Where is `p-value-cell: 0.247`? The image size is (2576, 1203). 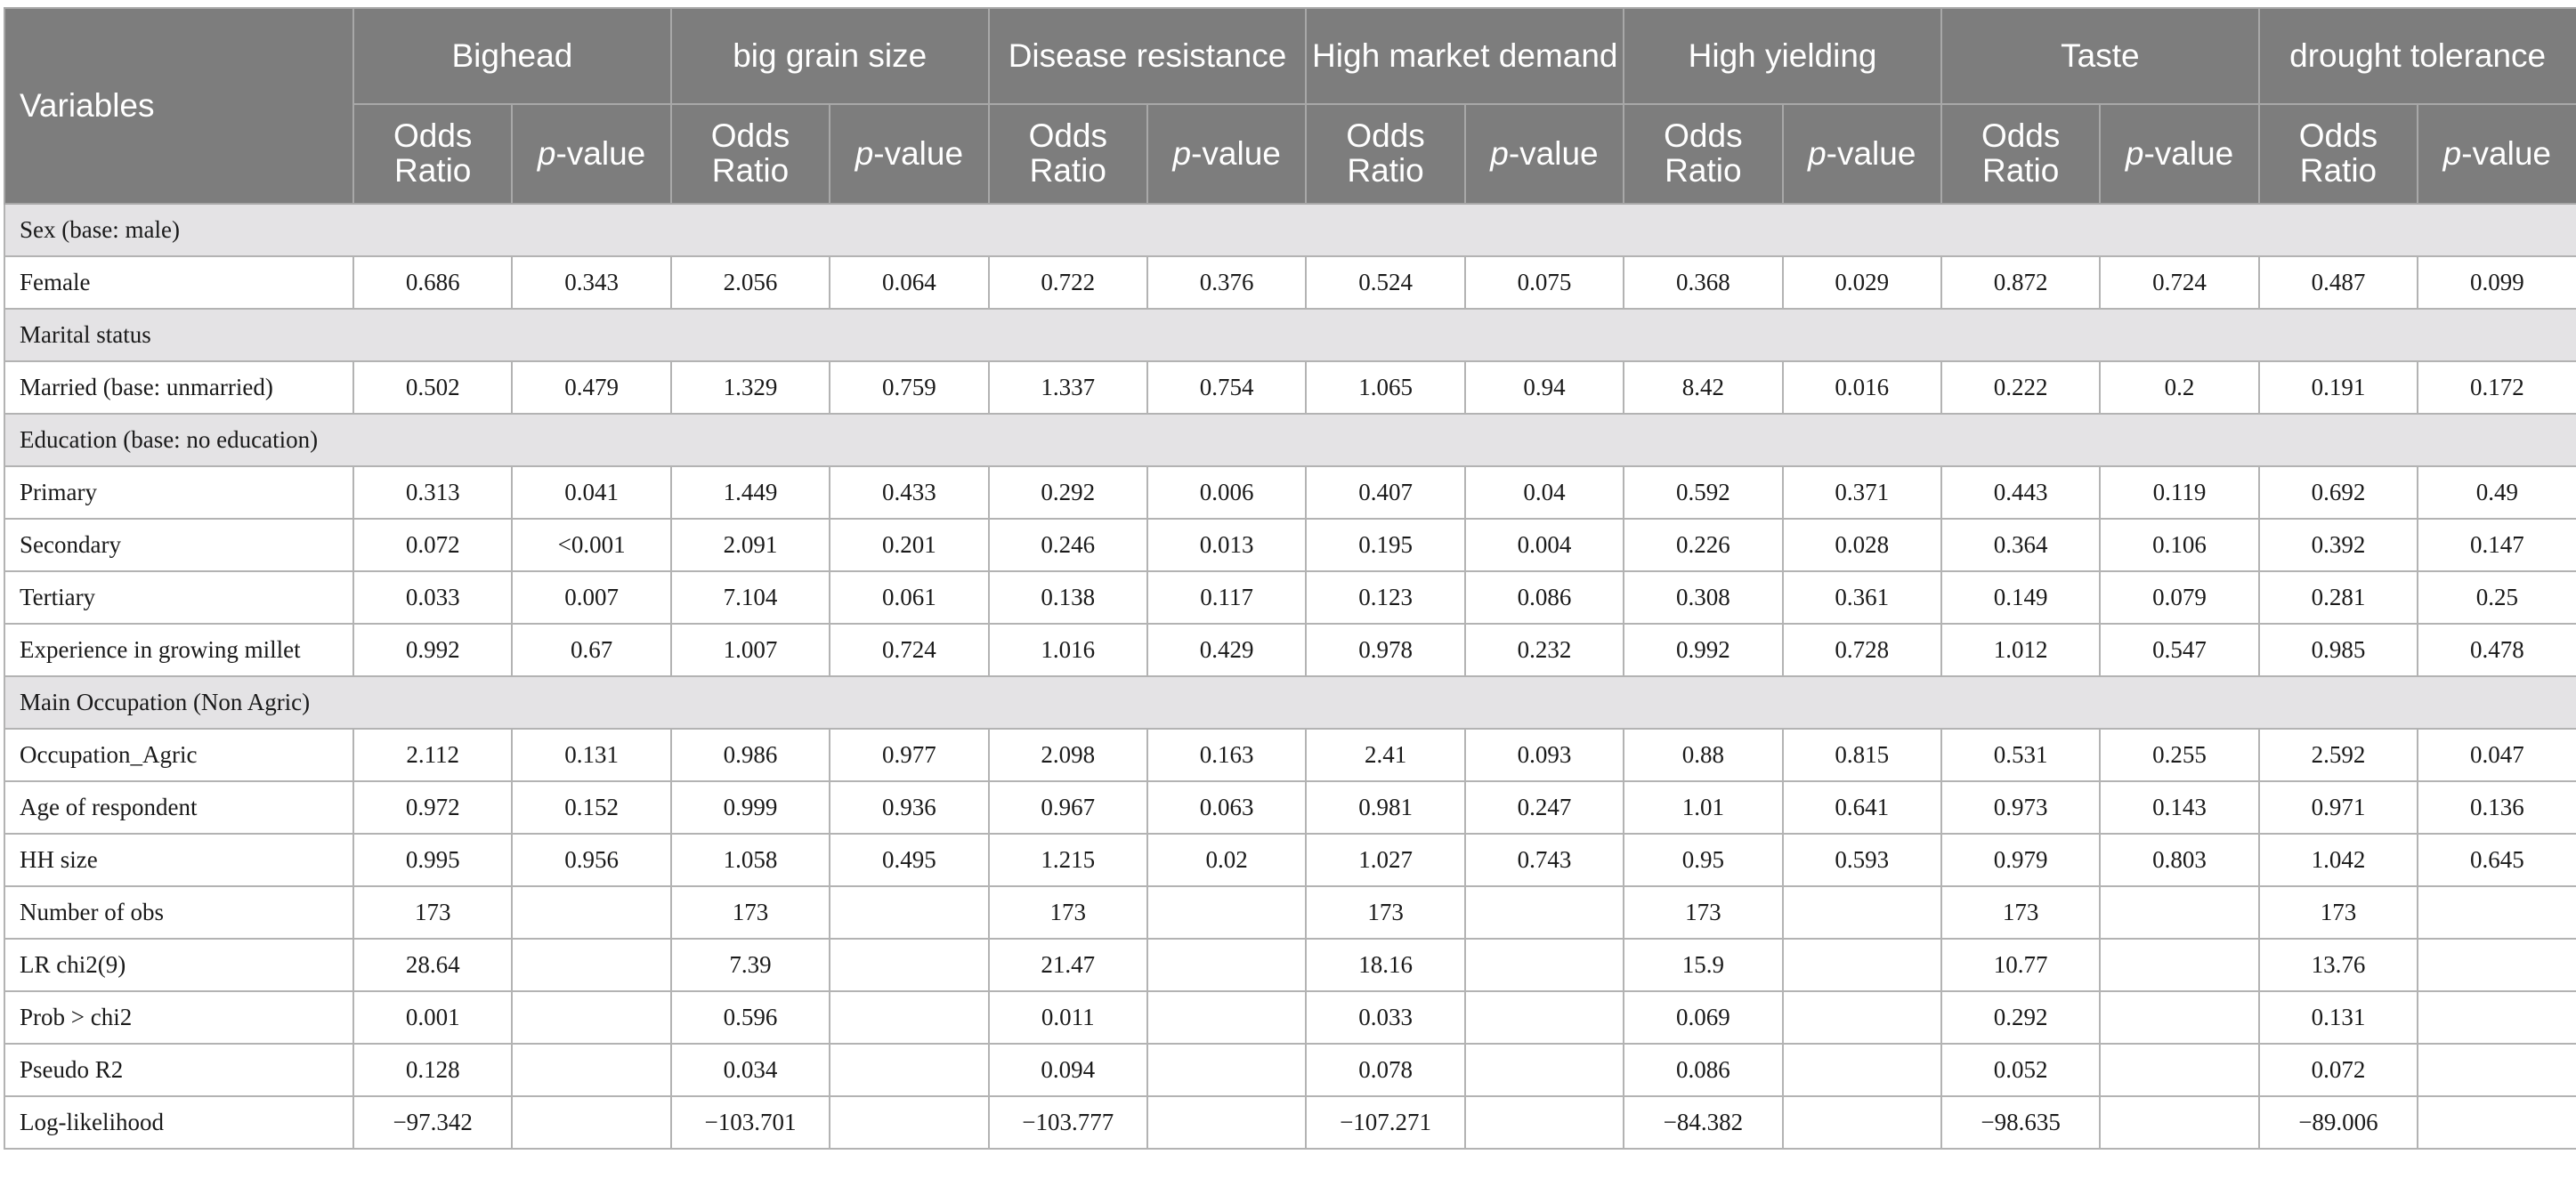
p-value-cell: 0.247 is located at coordinates (1544, 807).